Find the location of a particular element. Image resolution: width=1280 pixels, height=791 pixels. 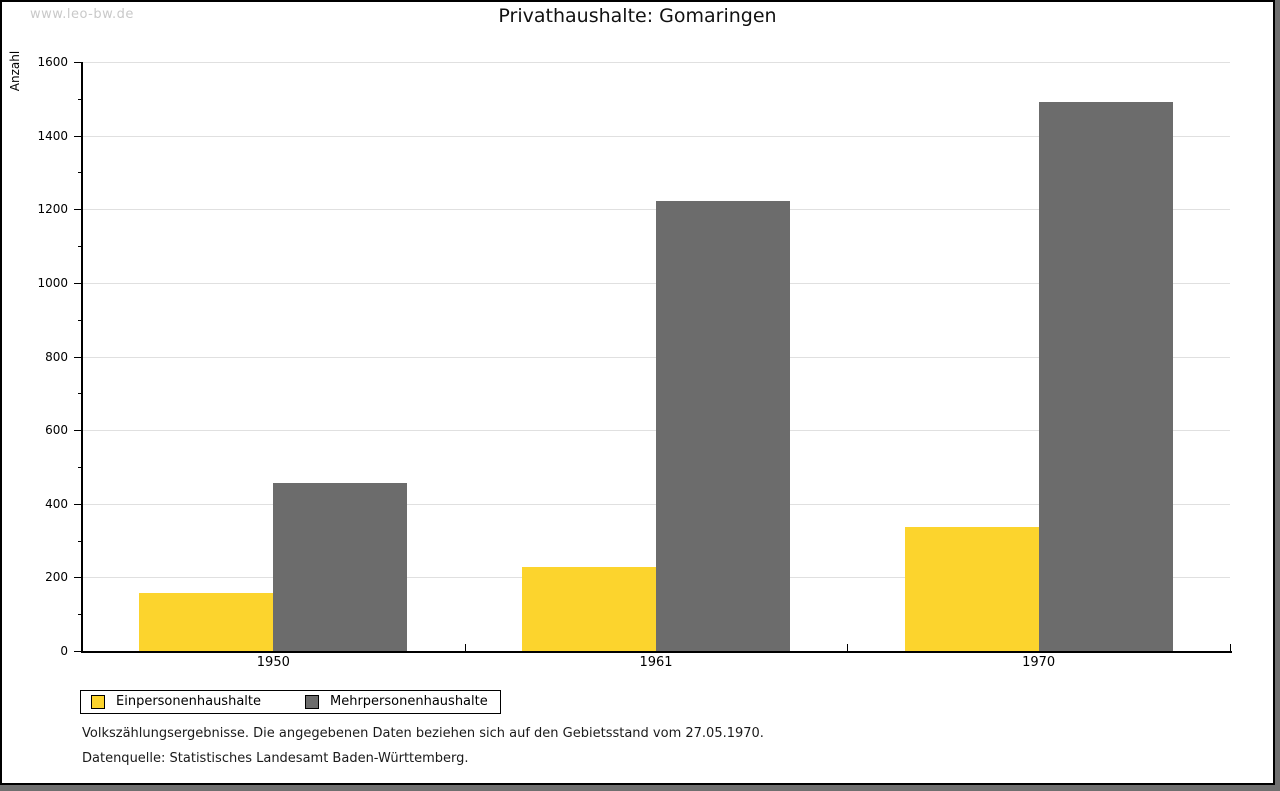

y-axis-tick-label: 200 is located at coordinates (56, 577).